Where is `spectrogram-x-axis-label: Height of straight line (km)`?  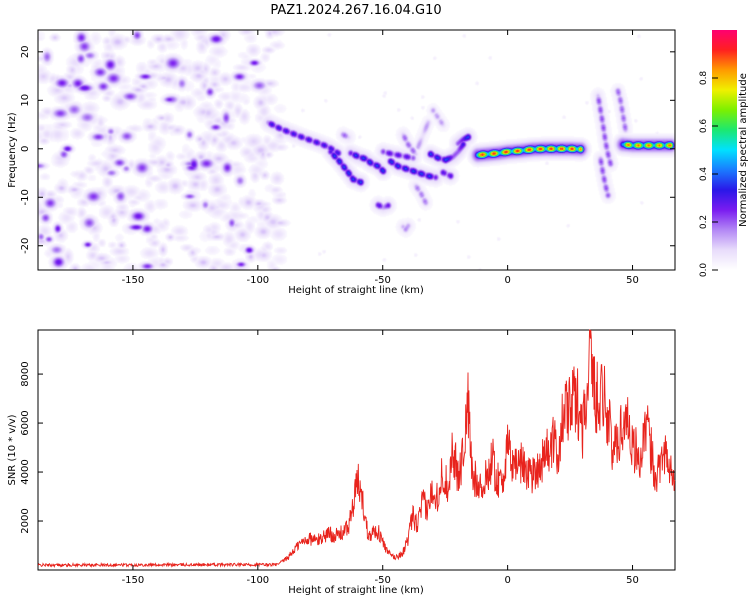 spectrogram-x-axis-label: Height of straight line (km) is located at coordinates (356, 290).